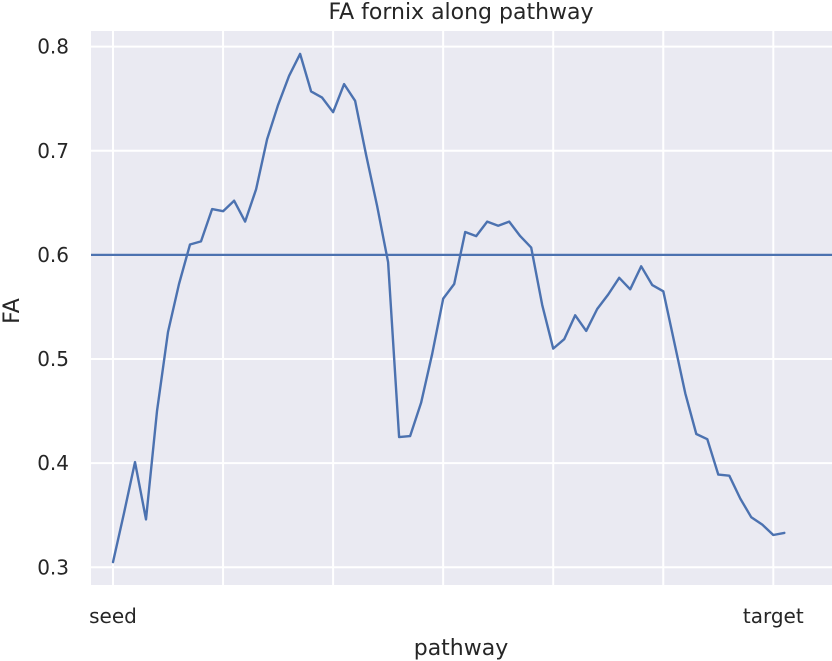 The height and width of the screenshot is (661, 832). What do you see at coordinates (461, 648) in the screenshot?
I see `x-axis-label: pathway` at bounding box center [461, 648].